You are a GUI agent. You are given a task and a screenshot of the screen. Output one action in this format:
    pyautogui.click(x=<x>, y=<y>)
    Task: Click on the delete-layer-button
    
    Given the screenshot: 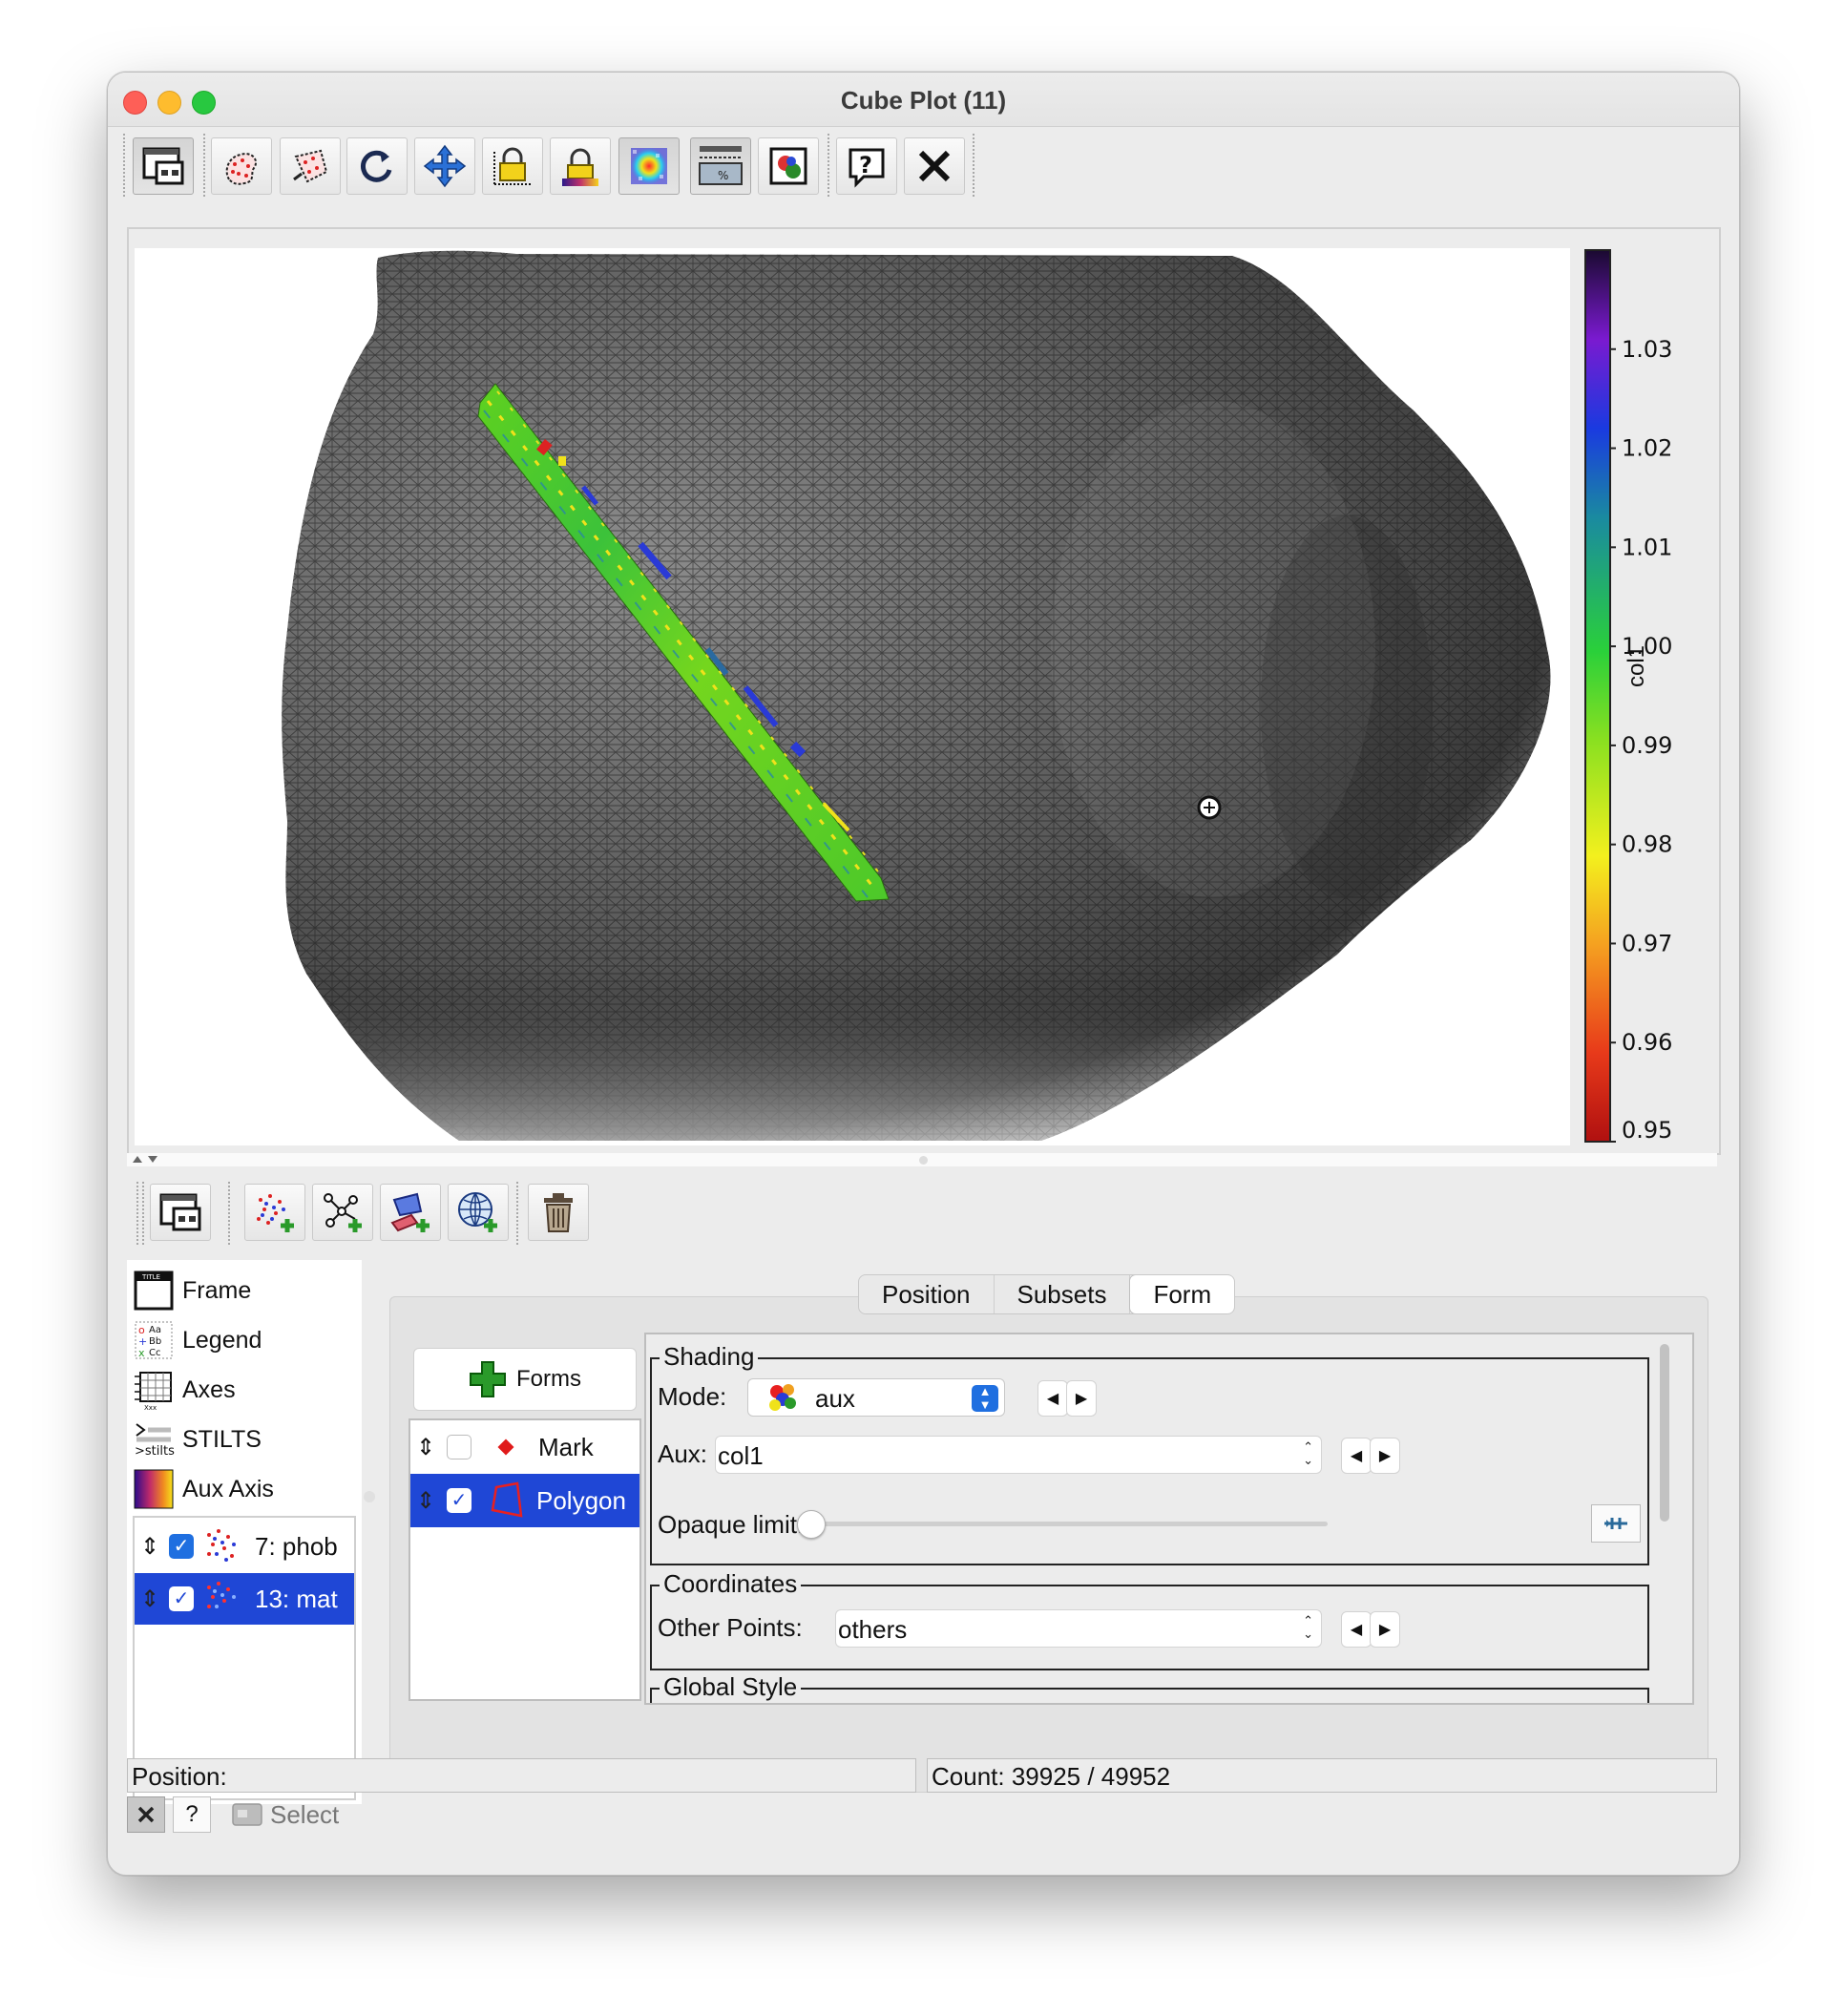 What is the action you would take?
    pyautogui.click(x=558, y=1213)
    